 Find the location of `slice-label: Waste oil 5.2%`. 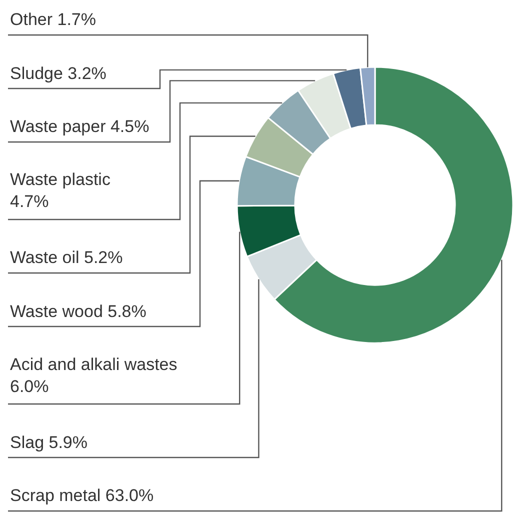

slice-label: Waste oil 5.2% is located at coordinates (66, 257).